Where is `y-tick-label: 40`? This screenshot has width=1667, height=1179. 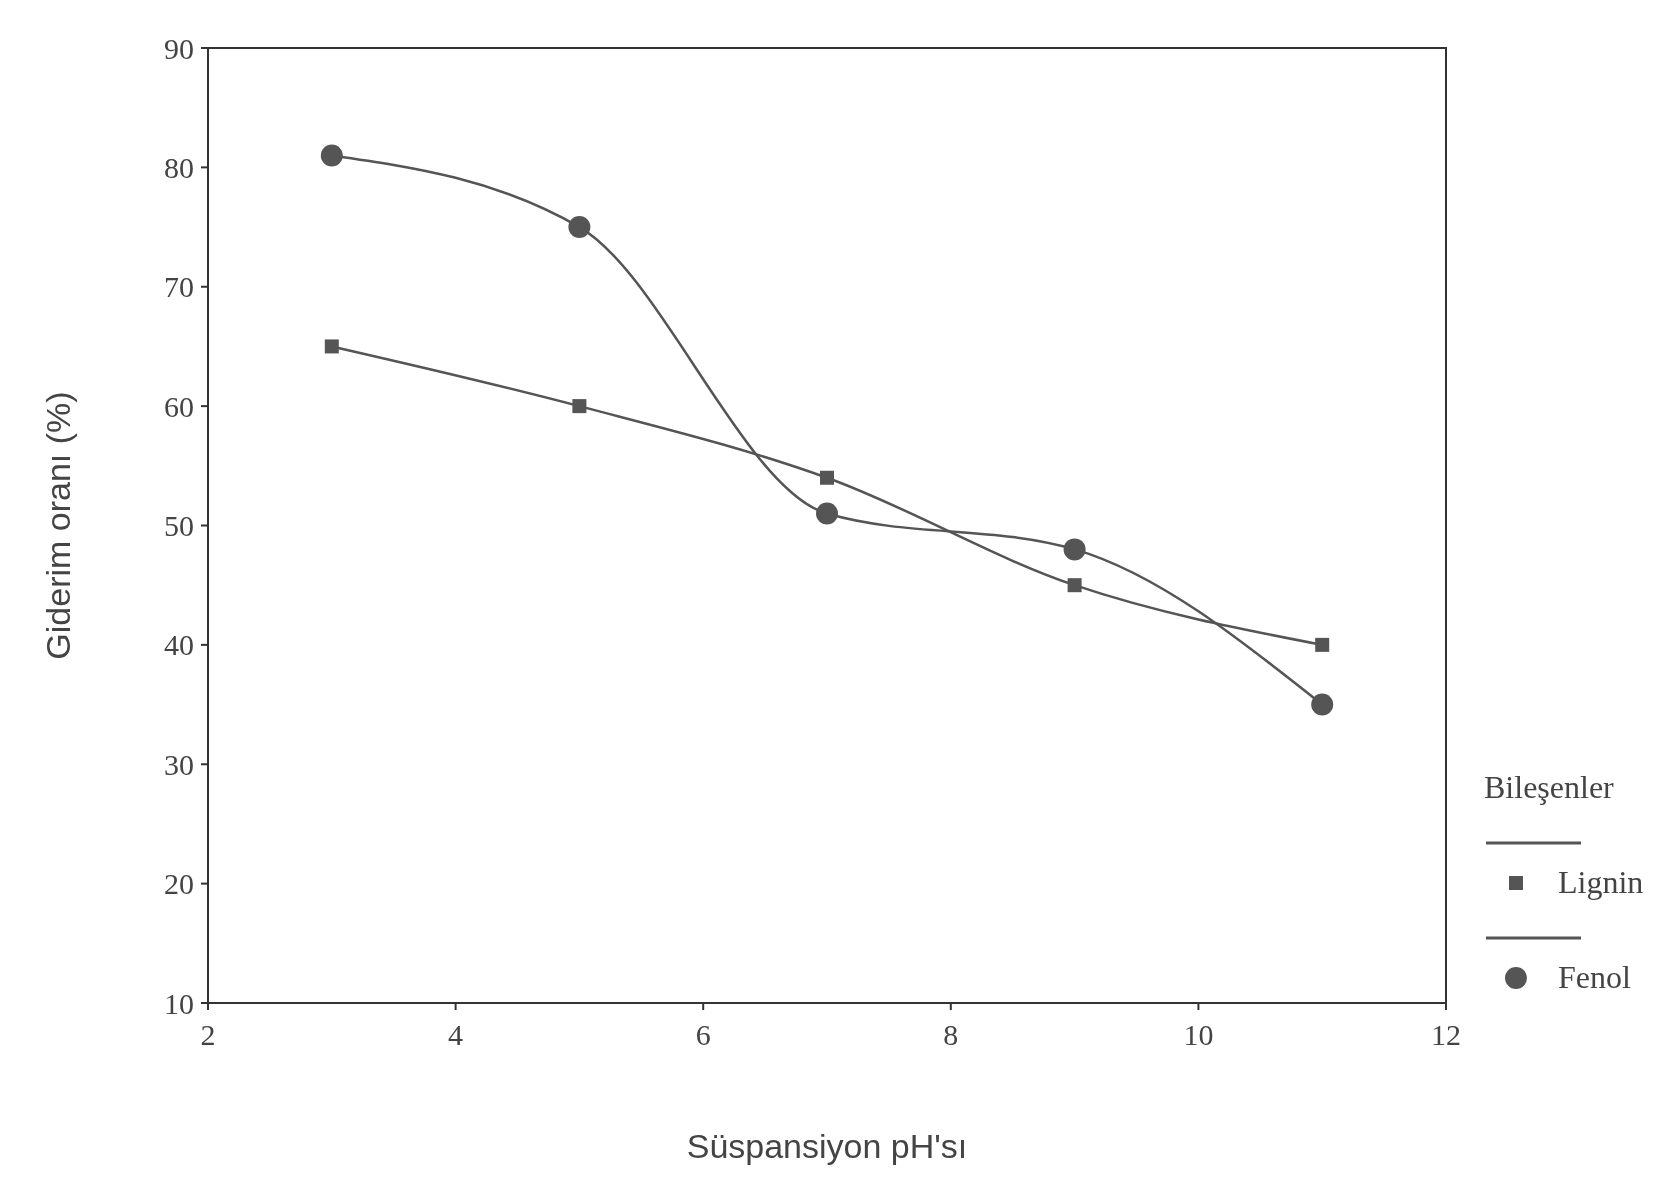
y-tick-label: 40 is located at coordinates (179, 645).